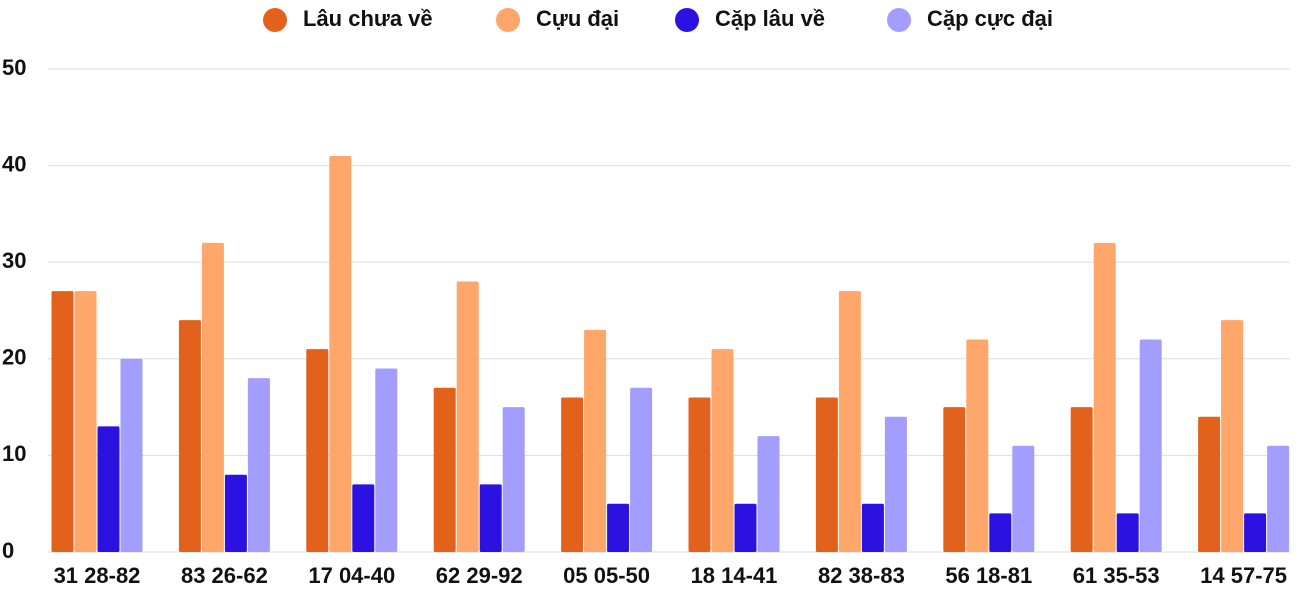 The width and height of the screenshot is (1300, 600). What do you see at coordinates (14, 163) in the screenshot?
I see `y-tick-label: 40` at bounding box center [14, 163].